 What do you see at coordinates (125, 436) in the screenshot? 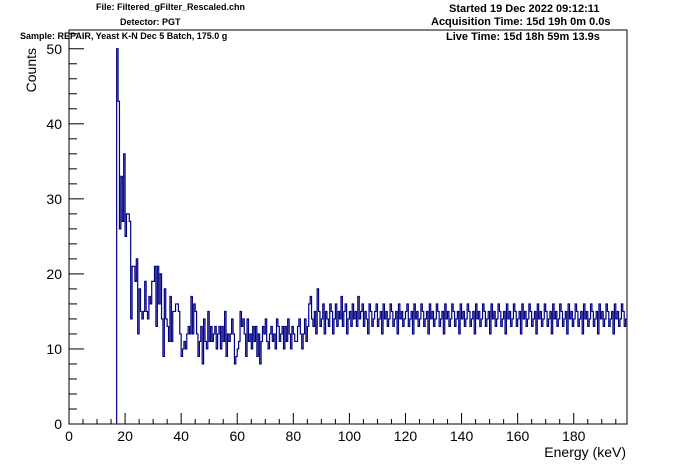
I see `x-tick-label: 20` at bounding box center [125, 436].